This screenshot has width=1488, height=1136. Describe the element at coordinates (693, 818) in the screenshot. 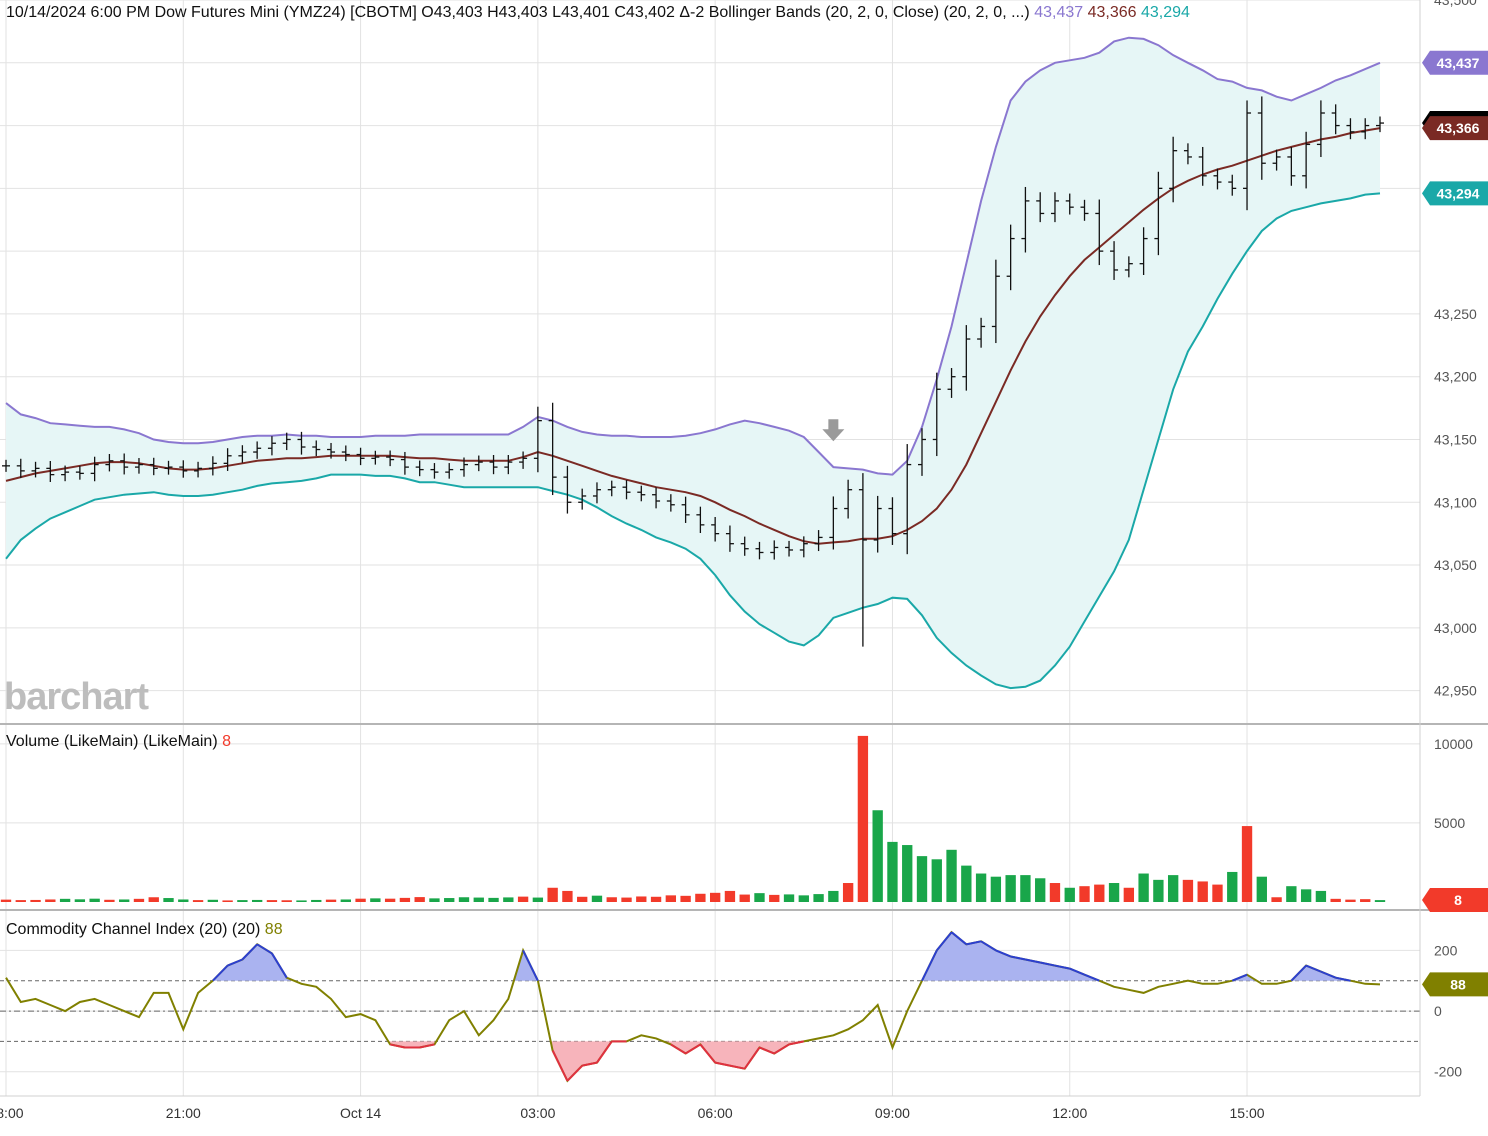

I see `volume-panel` at that location.